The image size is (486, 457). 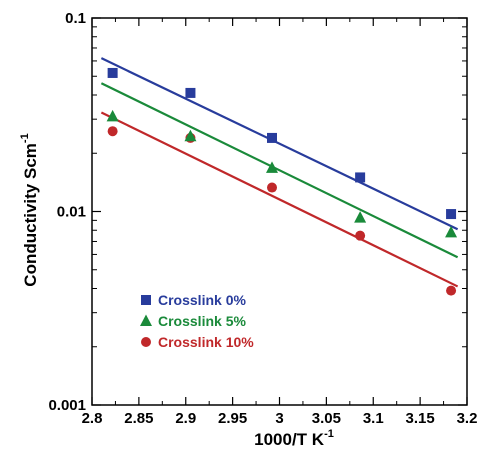 What do you see at coordinates (279, 418) in the screenshot?
I see `x-tick-label: 3` at bounding box center [279, 418].